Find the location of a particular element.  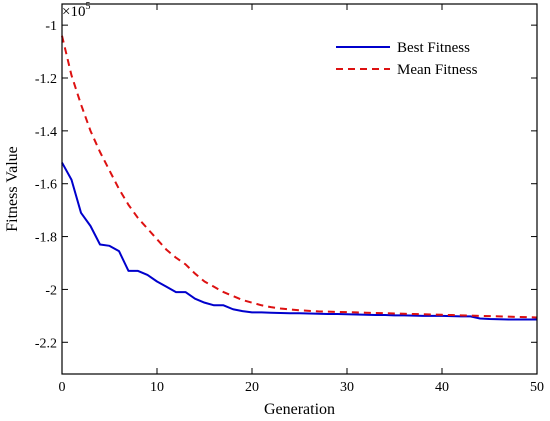

y-axis-label: Fitness Value is located at coordinates (12, 188).